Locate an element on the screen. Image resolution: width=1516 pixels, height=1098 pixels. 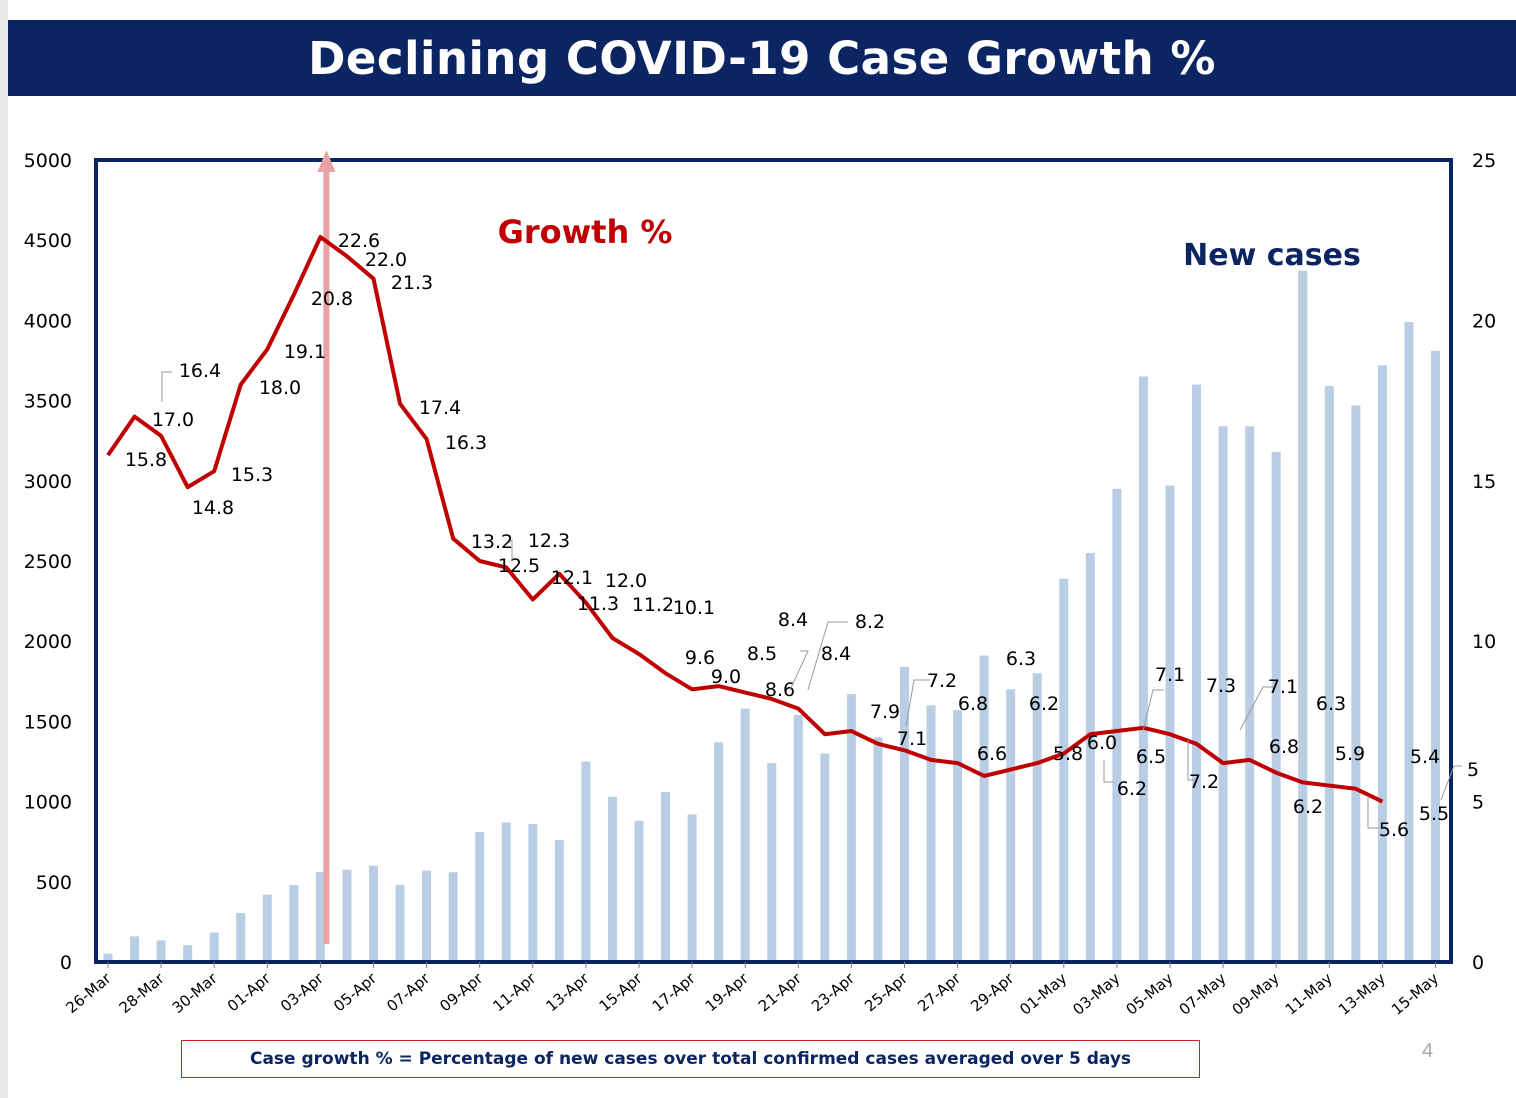
x-tick-label: 25-Apr is located at coordinates (886, 992).